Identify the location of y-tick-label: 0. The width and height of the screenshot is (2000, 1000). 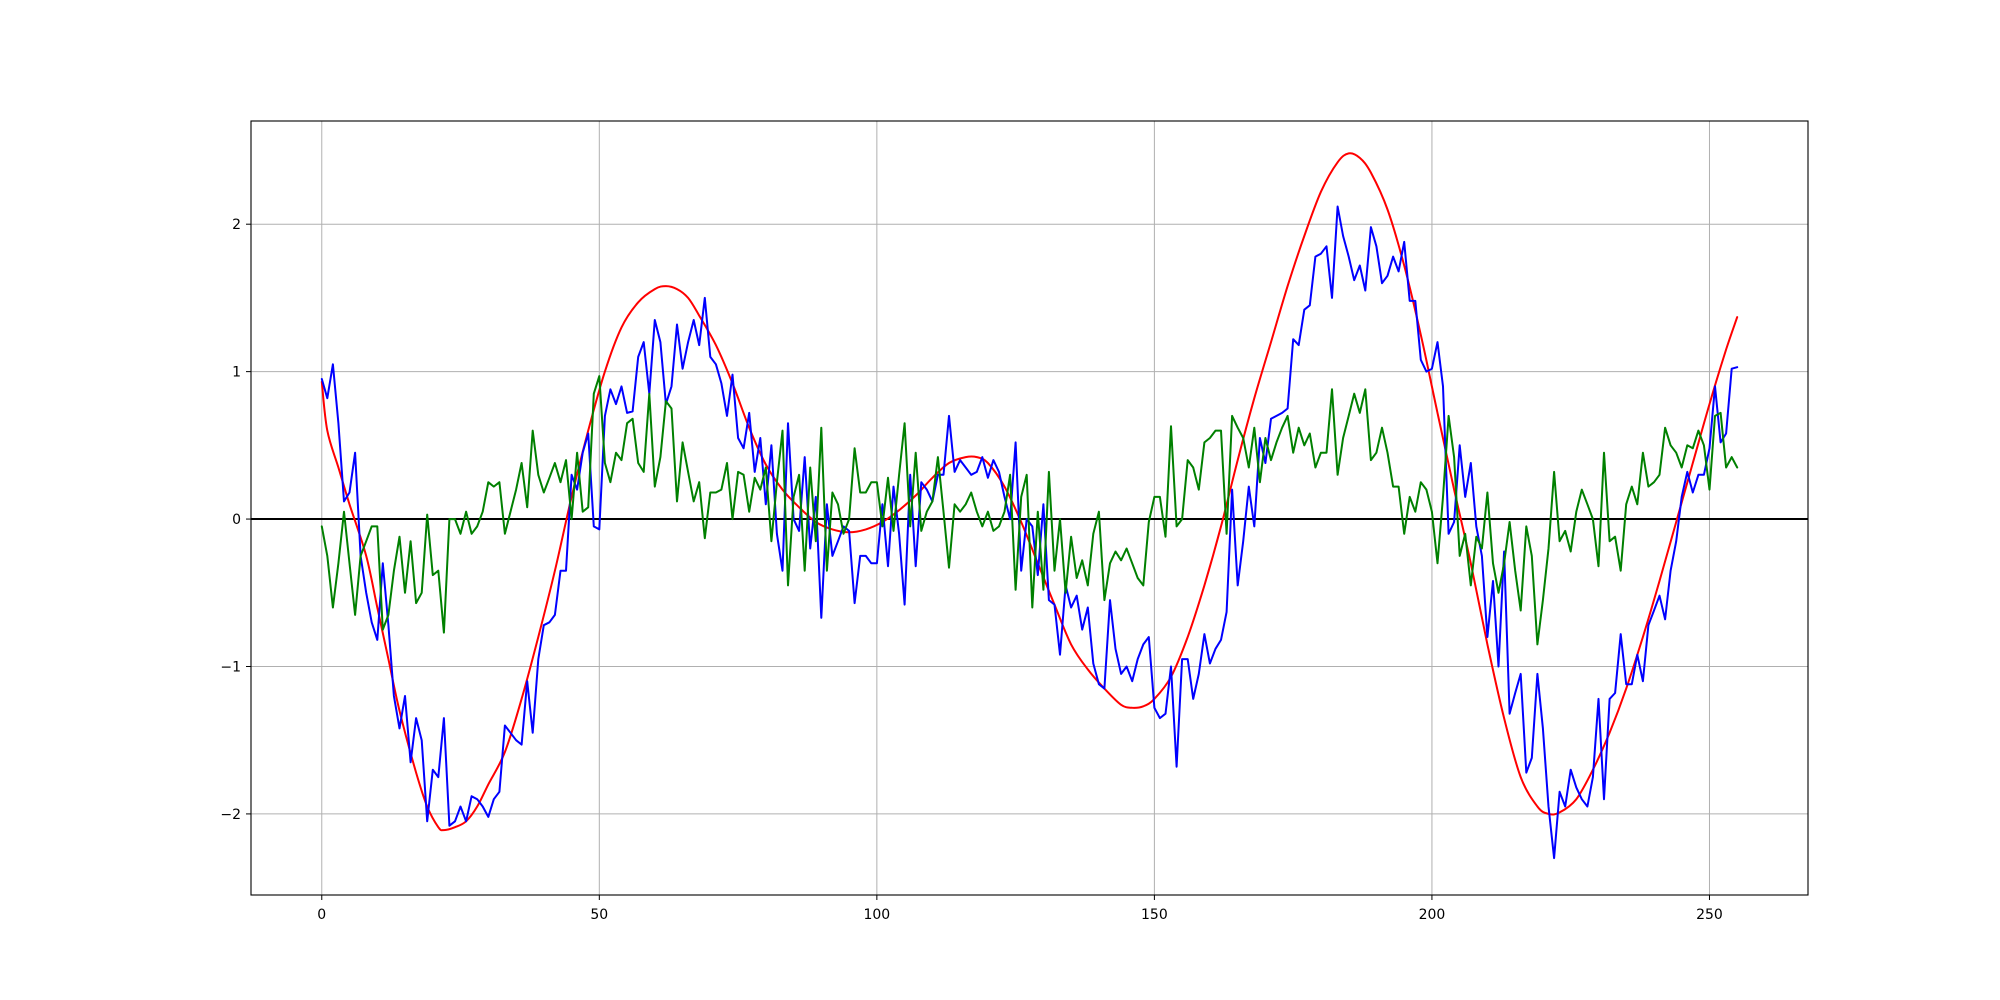
(236, 520).